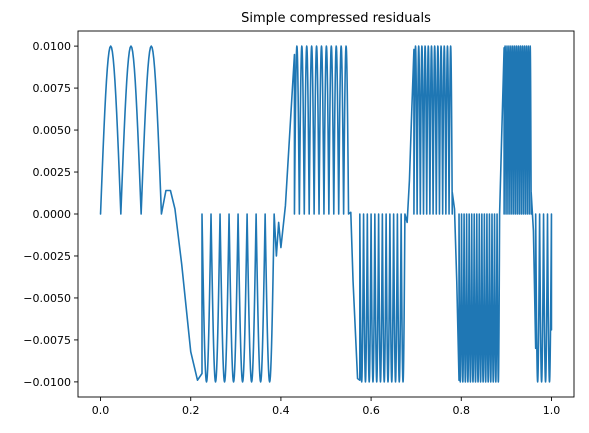 The height and width of the screenshot is (433, 589). Describe the element at coordinates (47, 256) in the screenshot. I see `y-tick-label: −0.0025` at that location.